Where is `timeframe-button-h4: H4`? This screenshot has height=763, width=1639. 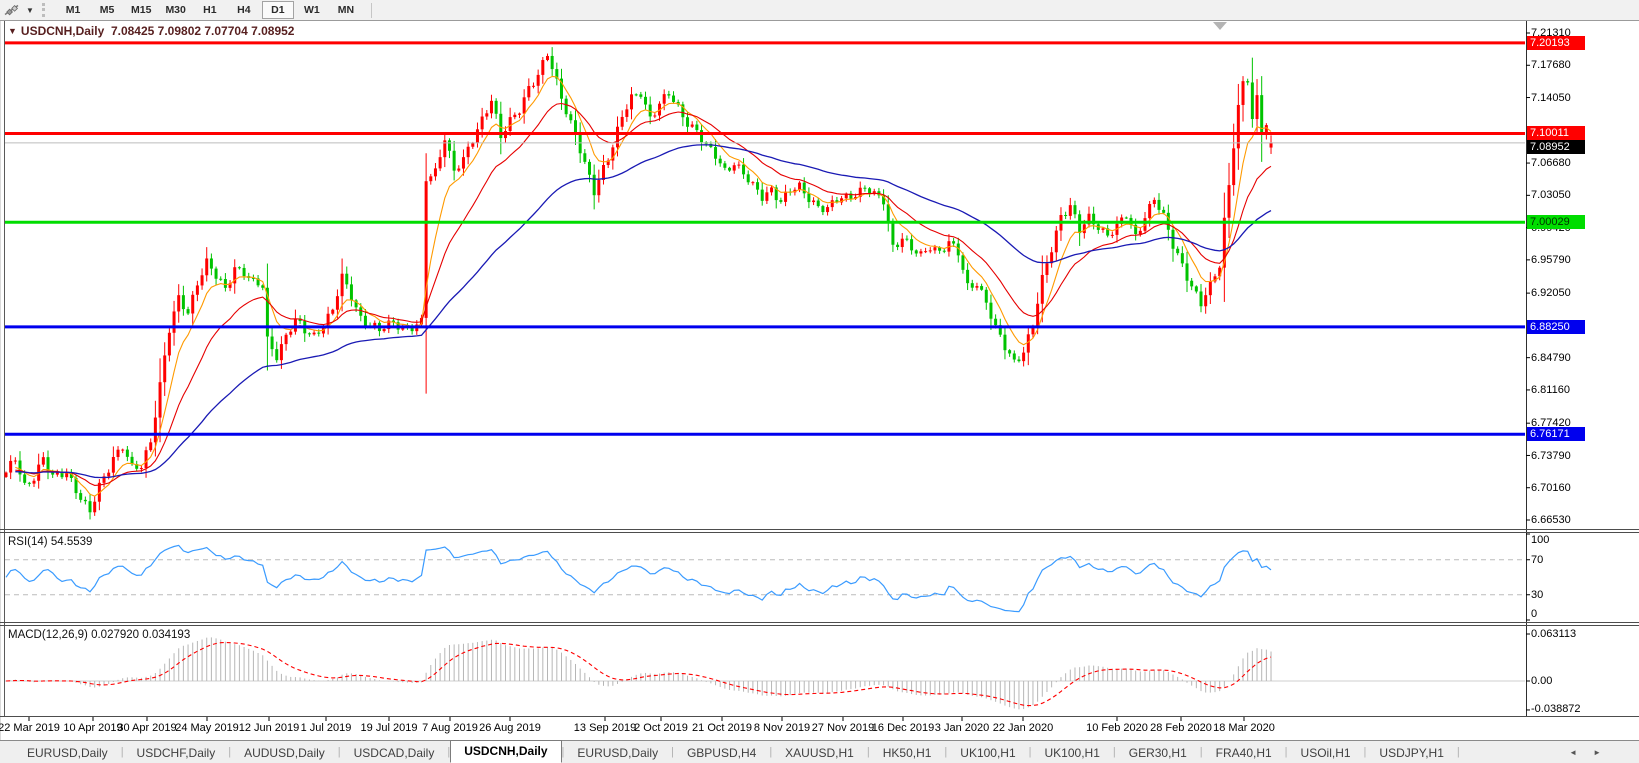
timeframe-button-h4: H4 is located at coordinates (244, 10).